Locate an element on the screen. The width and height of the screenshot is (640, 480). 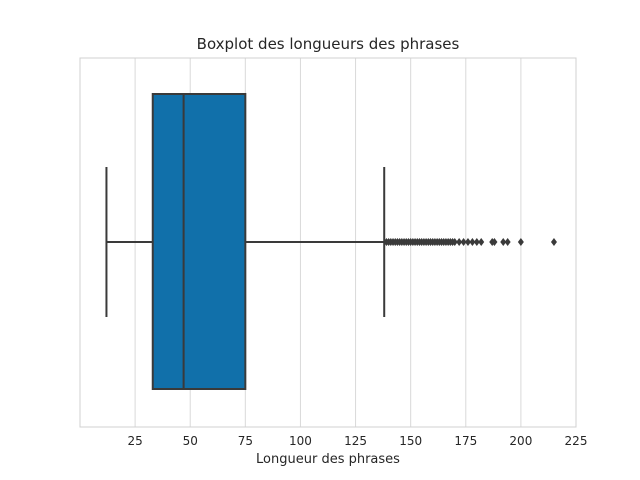
x-tick-label-175: 175 is located at coordinates (465, 441).